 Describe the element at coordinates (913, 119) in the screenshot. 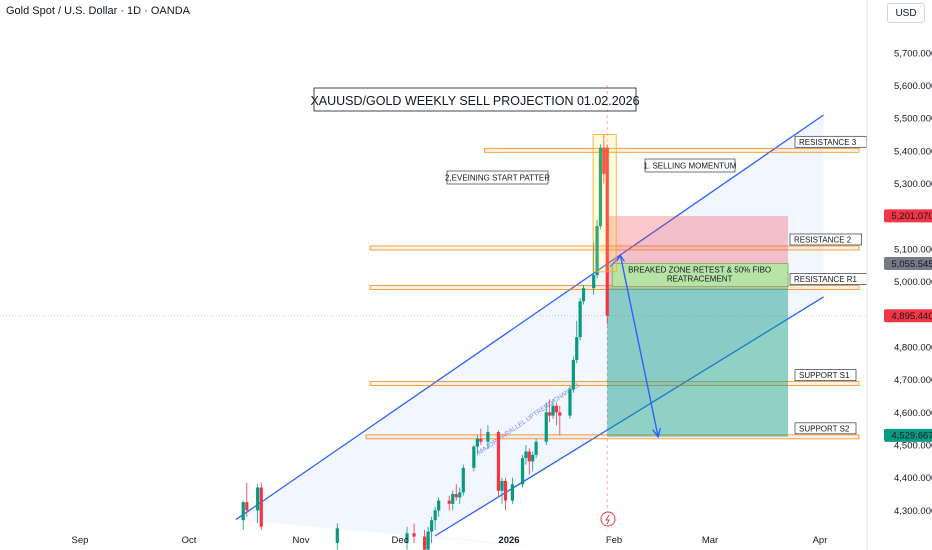

I see `y-tick-12: 5,500.000` at that location.